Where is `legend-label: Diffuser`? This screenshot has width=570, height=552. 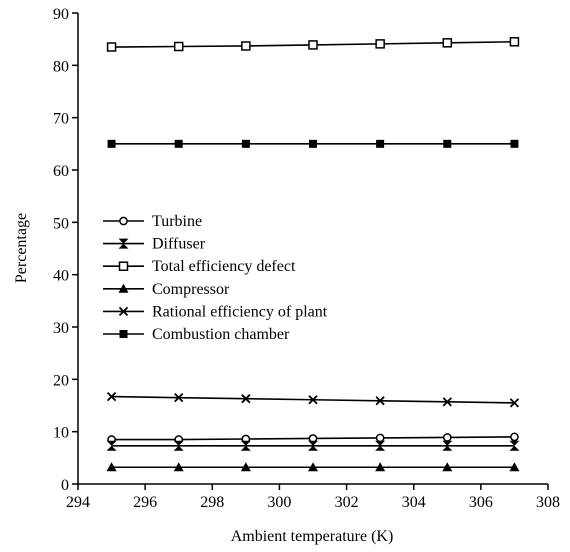 legend-label: Diffuser is located at coordinates (179, 244).